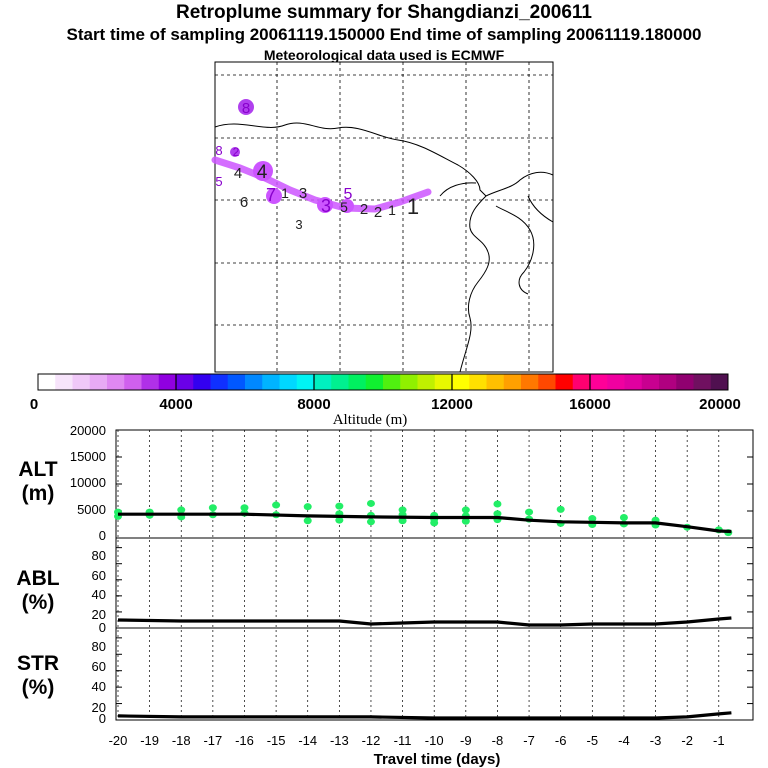 The width and height of the screenshot is (768, 768). I want to click on colorbar-tick-2: 8000, so click(313, 404).